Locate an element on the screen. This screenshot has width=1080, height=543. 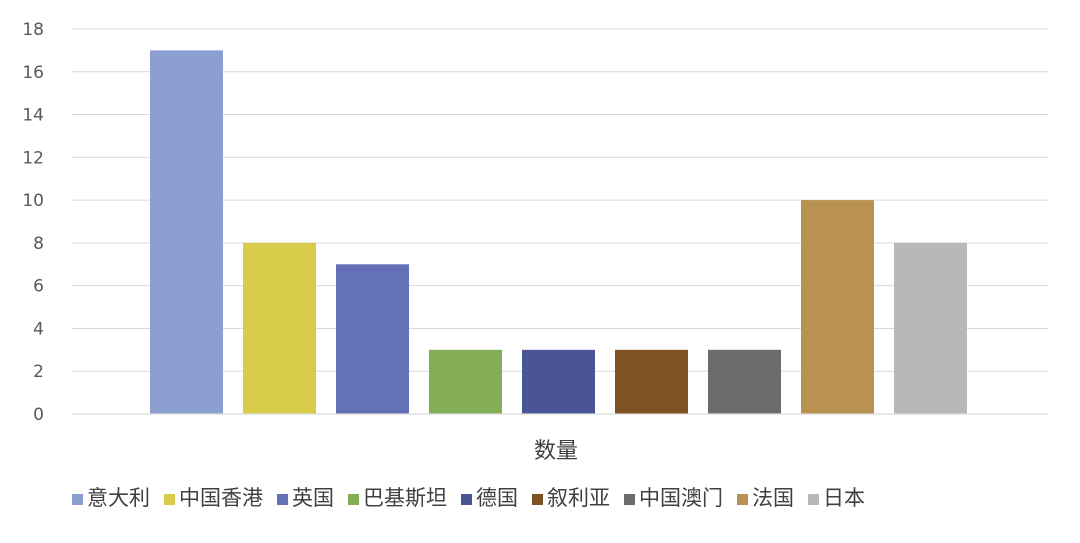
y-tick-label: 4 is located at coordinates (38, 329).